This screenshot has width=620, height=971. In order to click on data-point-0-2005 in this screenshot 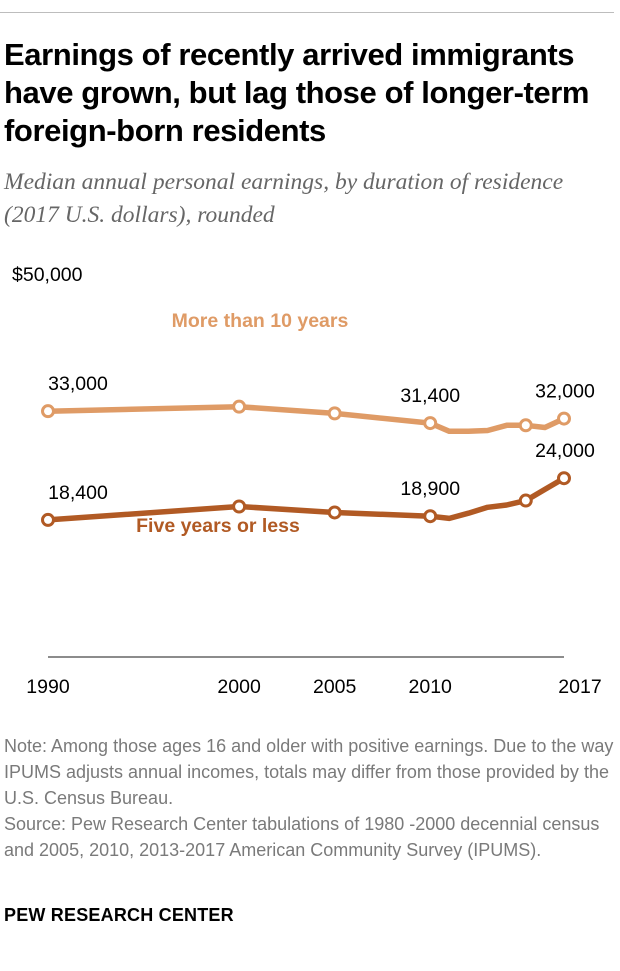, I will do `click(334, 413)`.